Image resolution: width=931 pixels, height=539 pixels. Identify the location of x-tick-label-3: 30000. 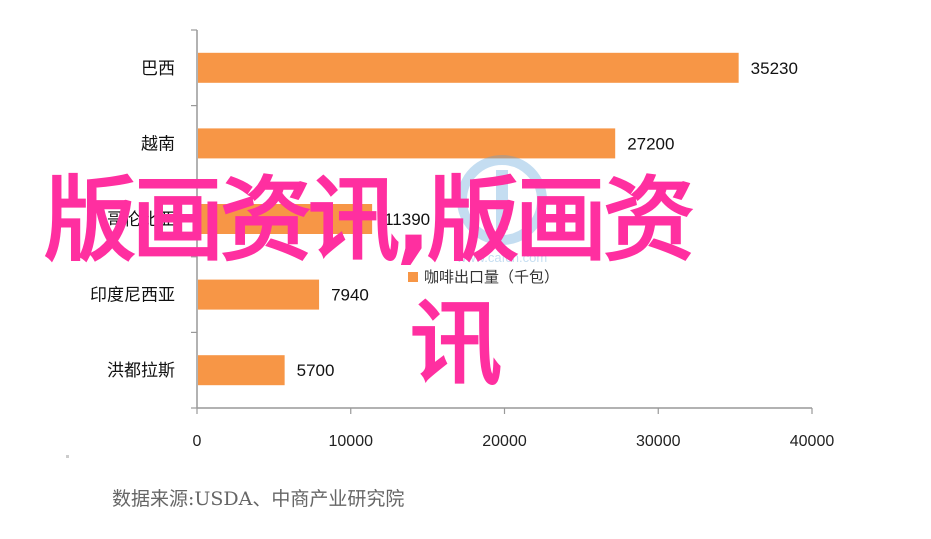
(658, 441).